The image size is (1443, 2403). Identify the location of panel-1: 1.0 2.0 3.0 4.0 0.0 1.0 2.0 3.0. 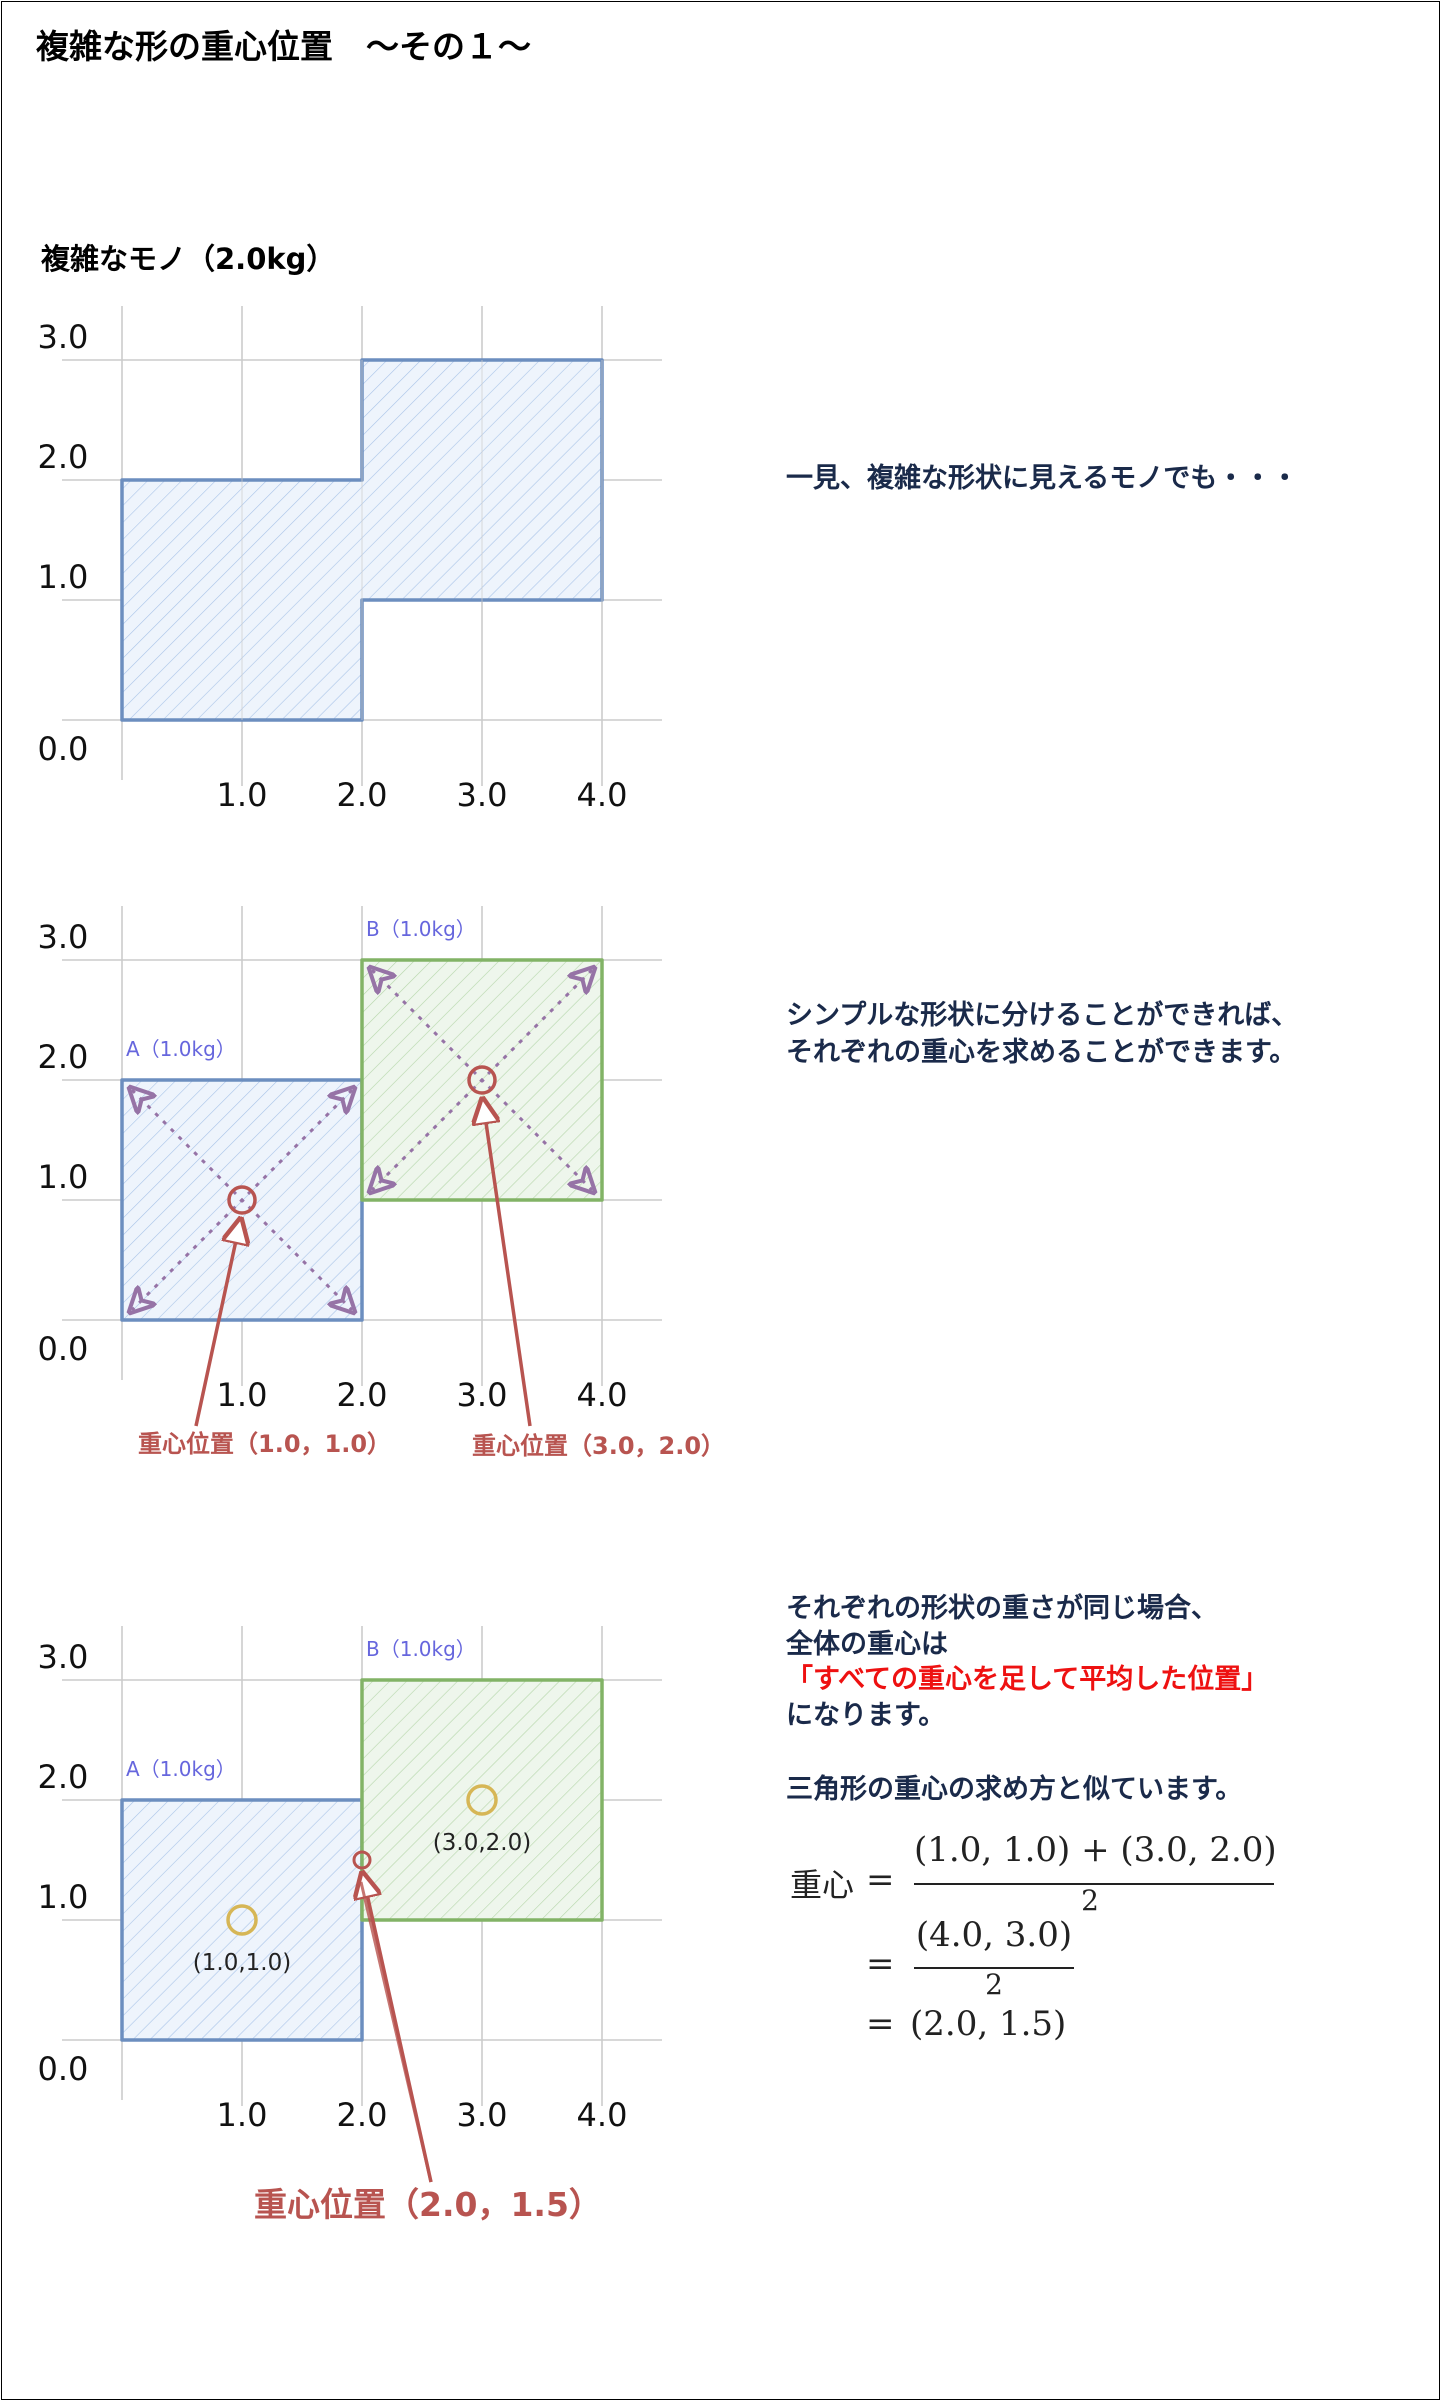
(350, 560).